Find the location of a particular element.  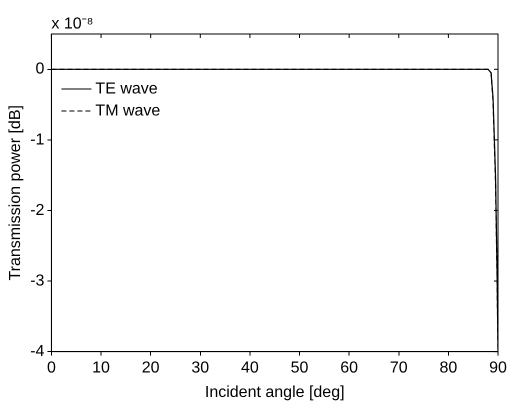

x-tick-label: 50 is located at coordinates (299, 368).